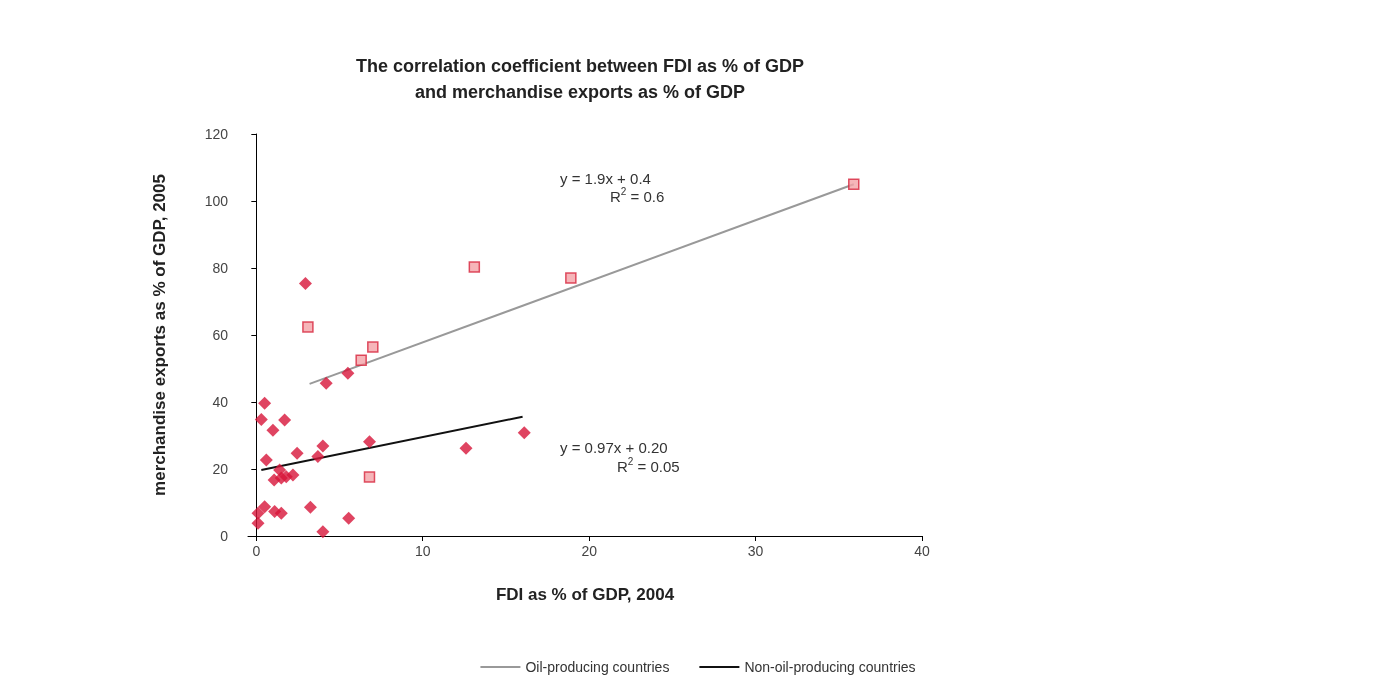  What do you see at coordinates (830, 667) in the screenshot?
I see `legend-label: Non-oil-producing countries` at bounding box center [830, 667].